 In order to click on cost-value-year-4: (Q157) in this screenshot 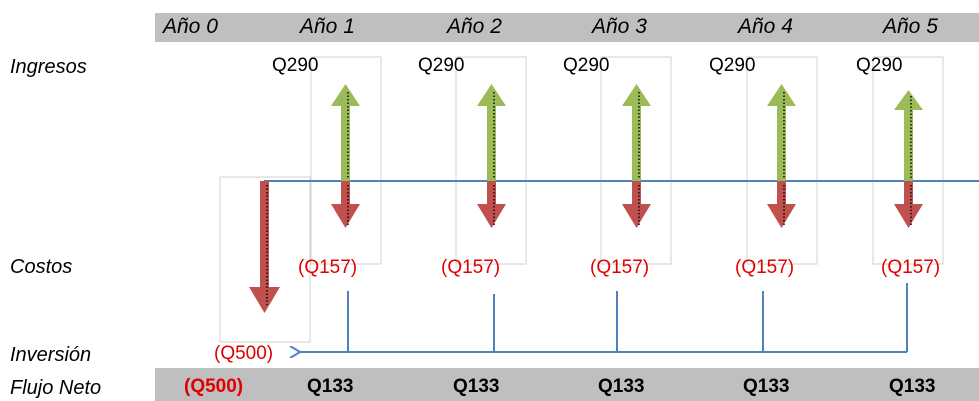, I will do `click(765, 267)`.